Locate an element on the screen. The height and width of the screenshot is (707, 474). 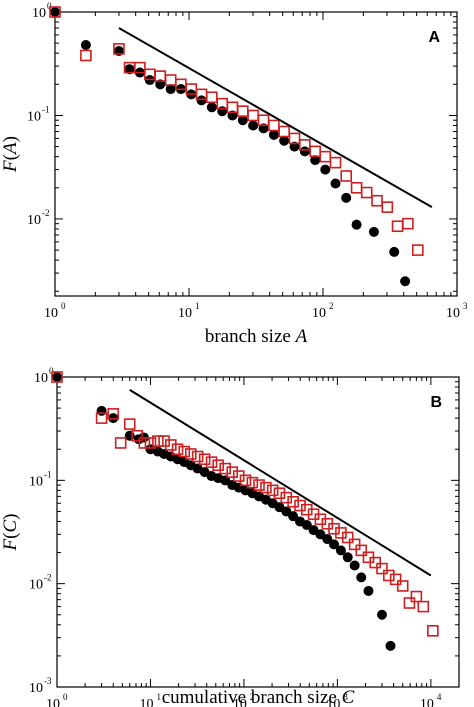
y-axis-label: F(A) is located at coordinates (10, 154).